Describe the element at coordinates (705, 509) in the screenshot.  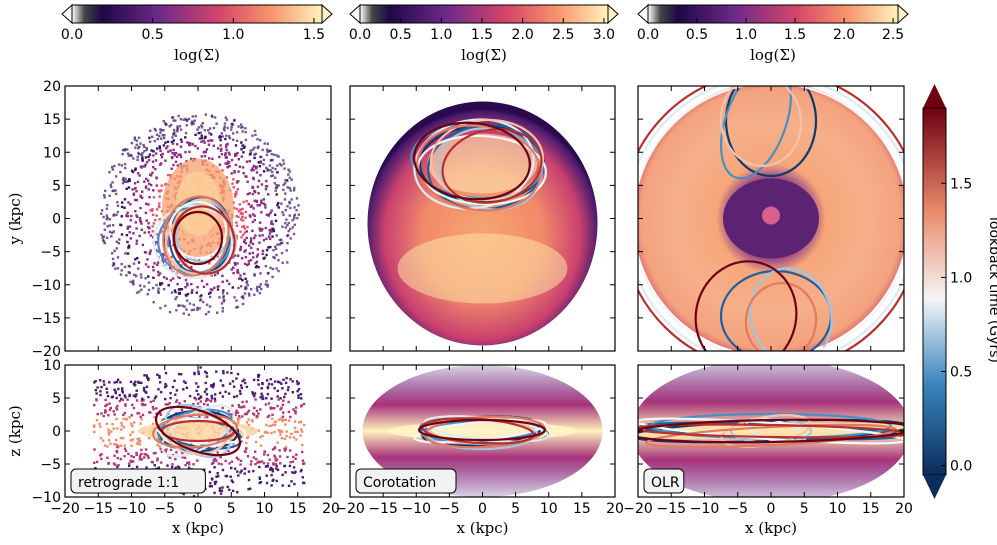
I see `xtick-label: −10` at that location.